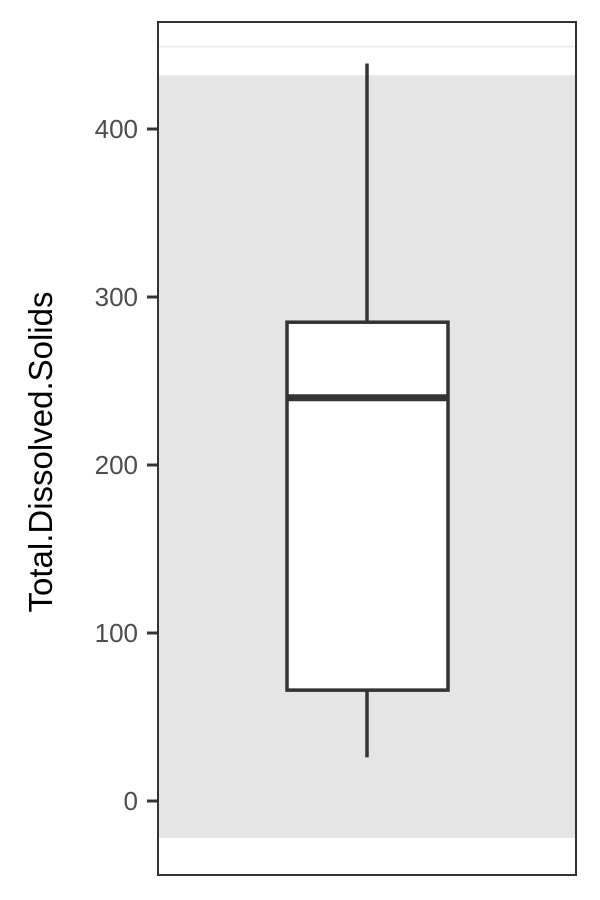 Image resolution: width=600 pixels, height=900 pixels. What do you see at coordinates (116, 297) in the screenshot?
I see `y-tick-label: 300` at bounding box center [116, 297].